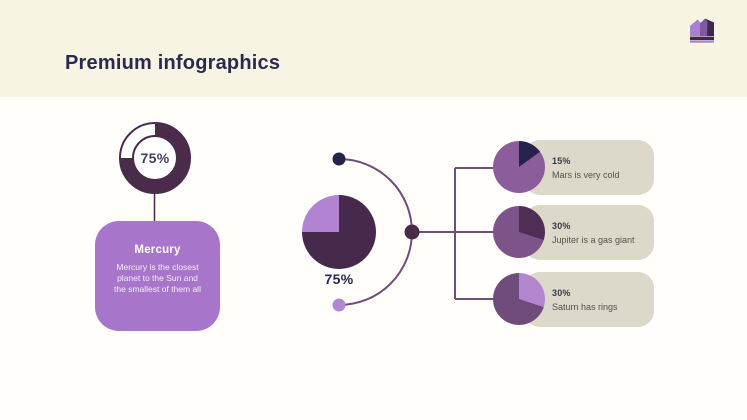 Image resolution: width=747 pixels, height=420 pixels. Describe the element at coordinates (586, 174) in the screenshot. I see `stat-description: Mars is very cold` at that location.